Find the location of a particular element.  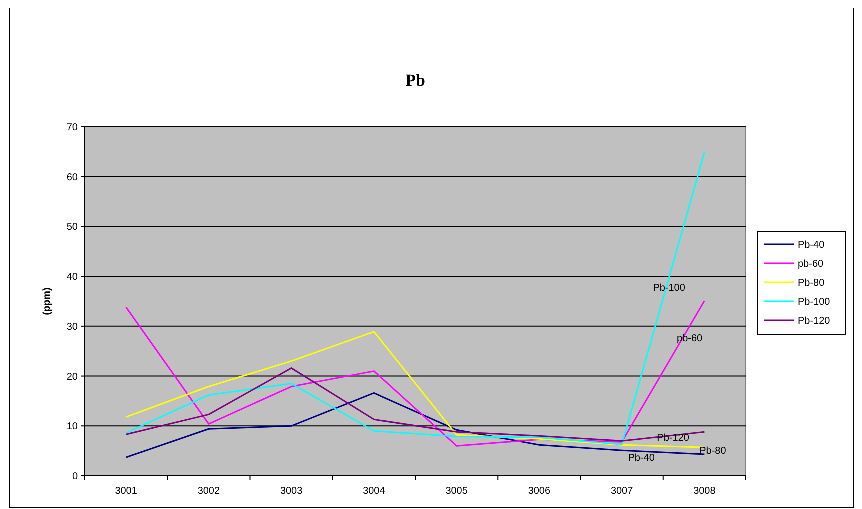

x-tick-label: 3002 is located at coordinates (209, 491).